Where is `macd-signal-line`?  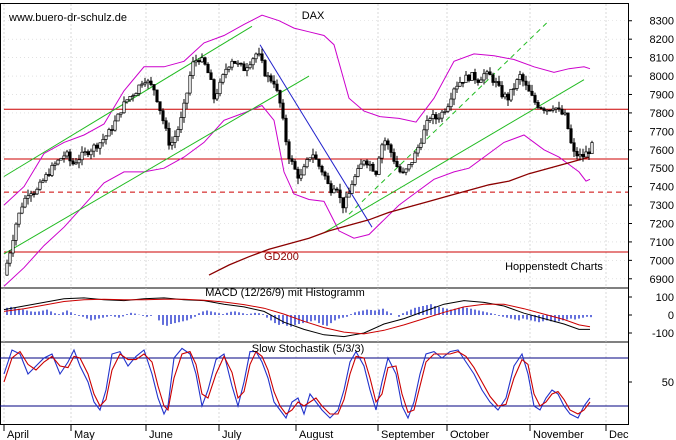 macd-signal-line is located at coordinates (297, 316).